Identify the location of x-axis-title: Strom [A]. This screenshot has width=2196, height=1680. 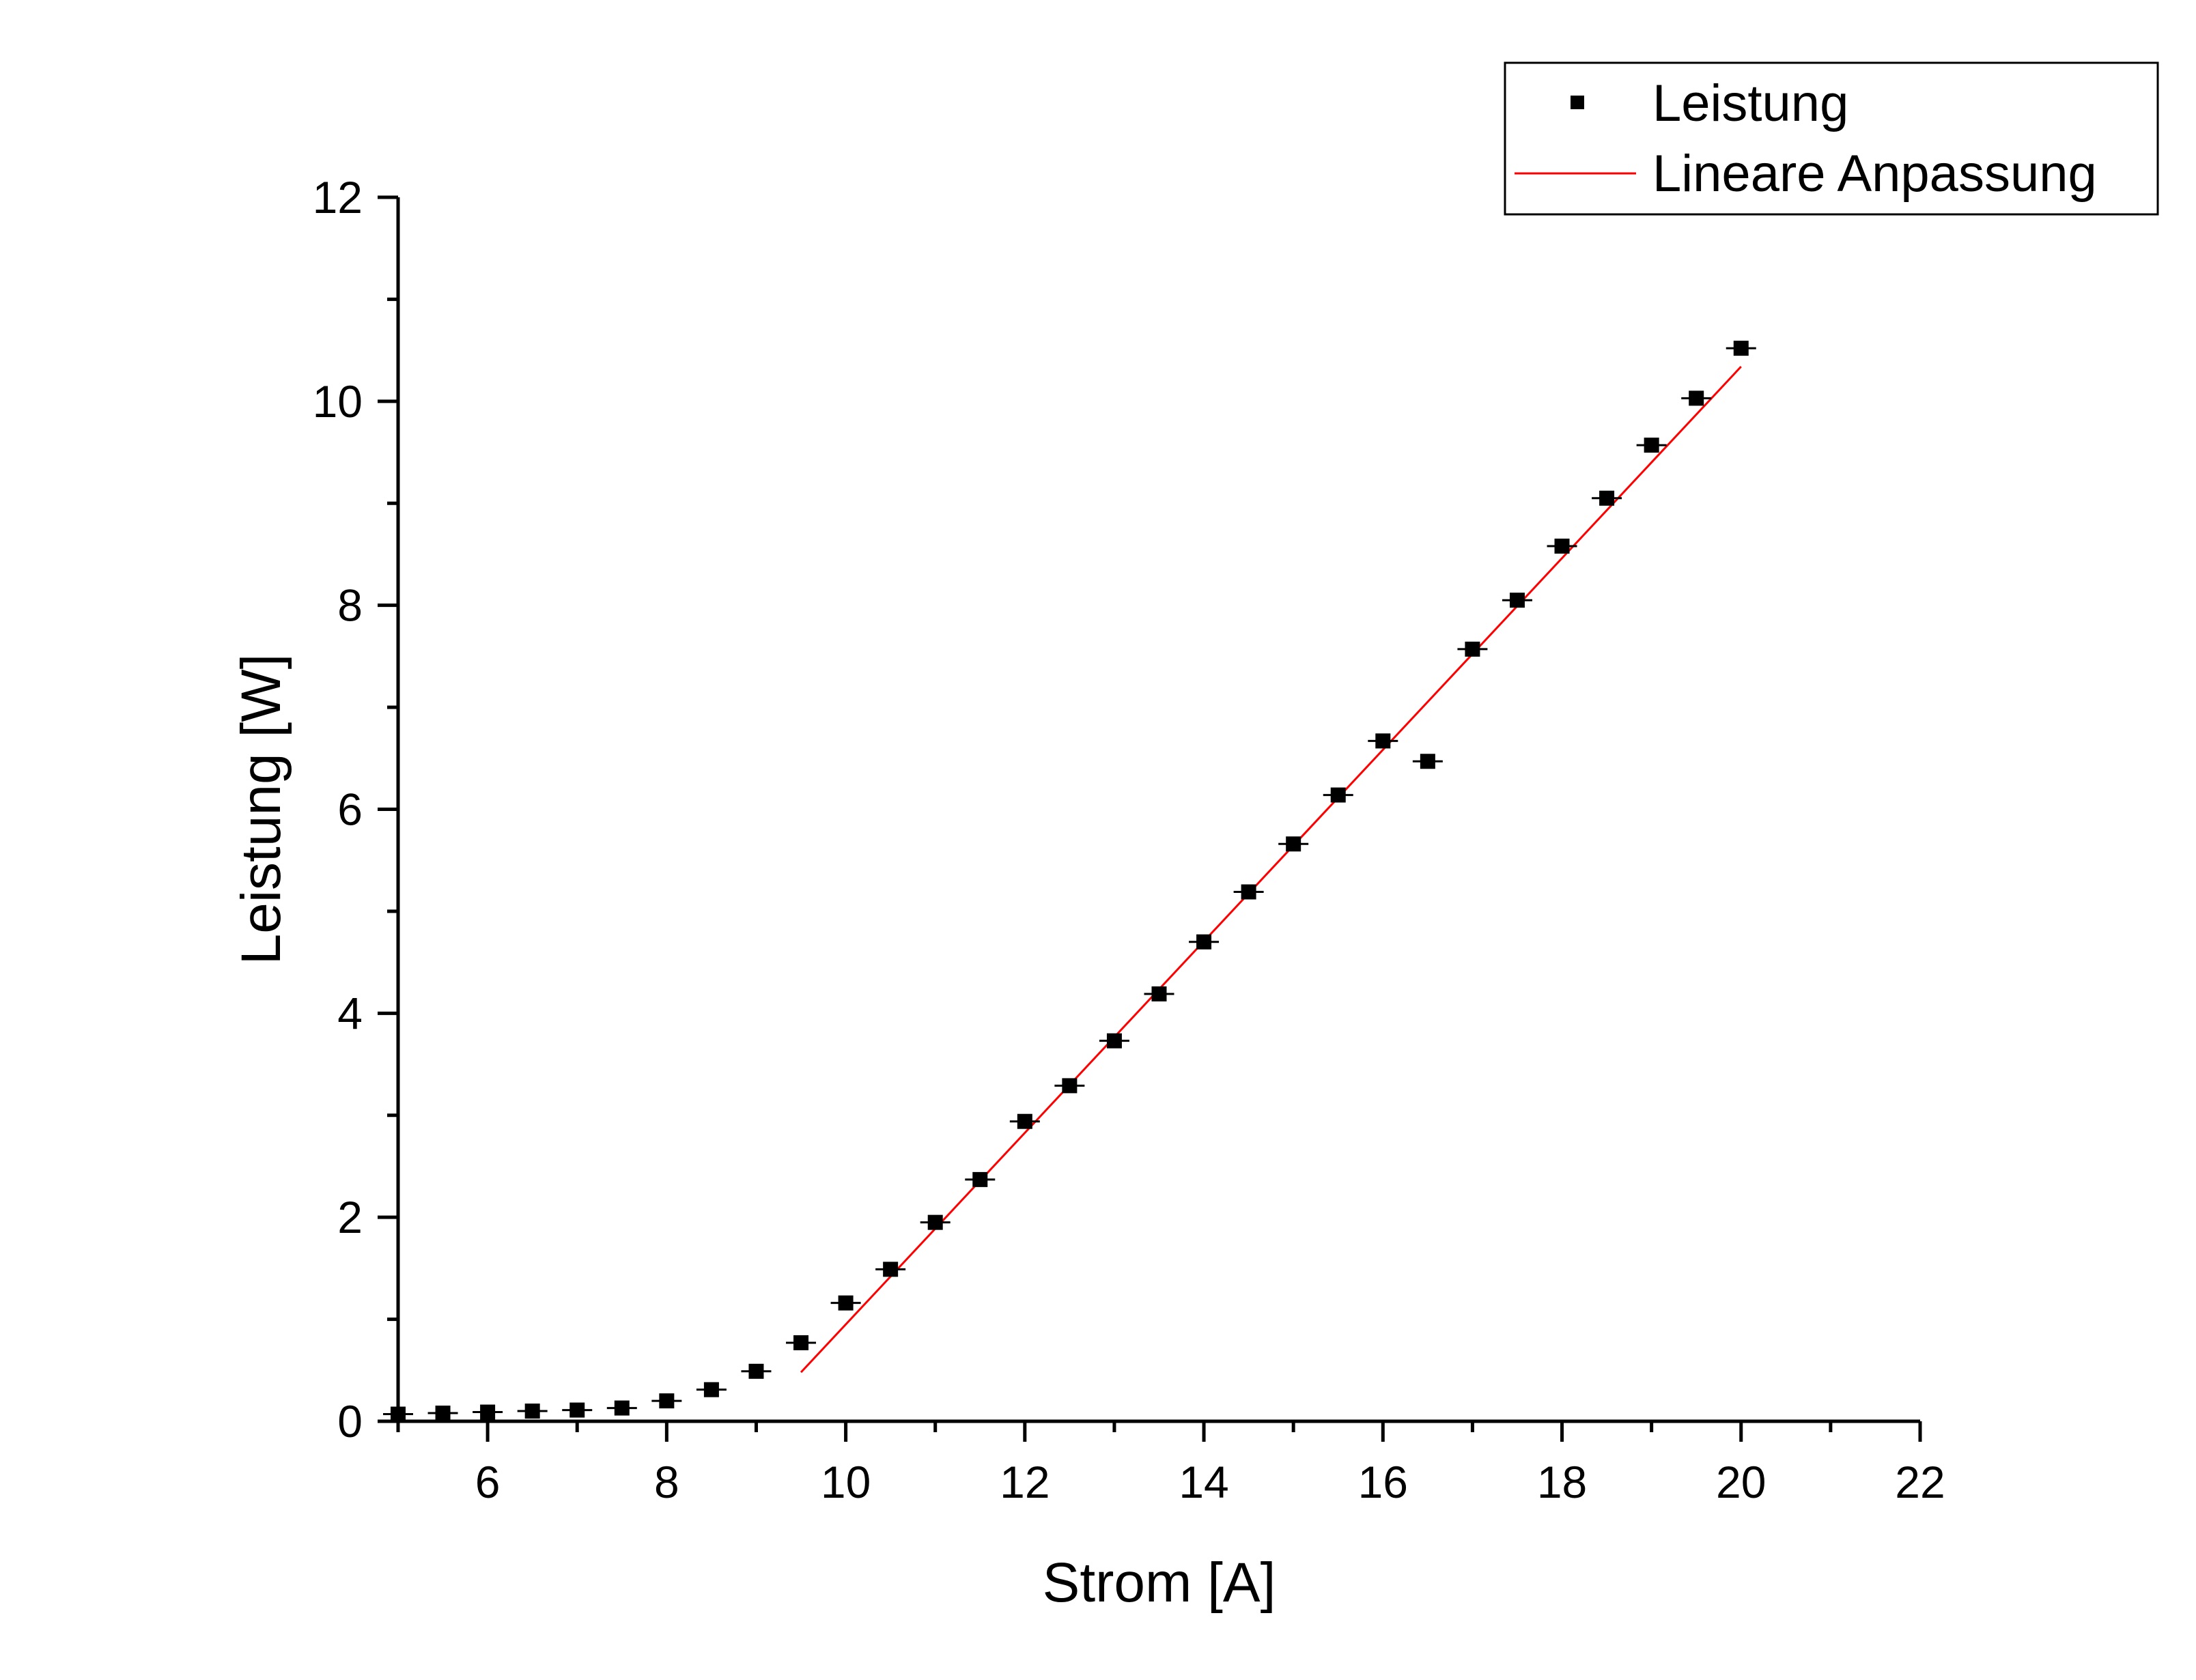
(1160, 1583).